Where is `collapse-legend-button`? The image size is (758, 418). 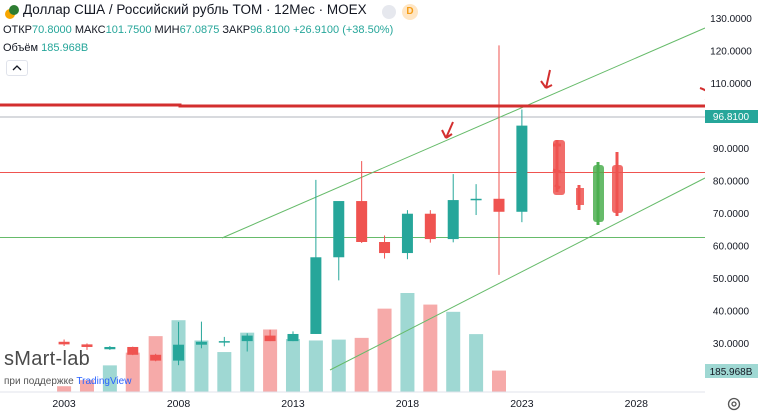
collapse-legend-button is located at coordinates (17, 68).